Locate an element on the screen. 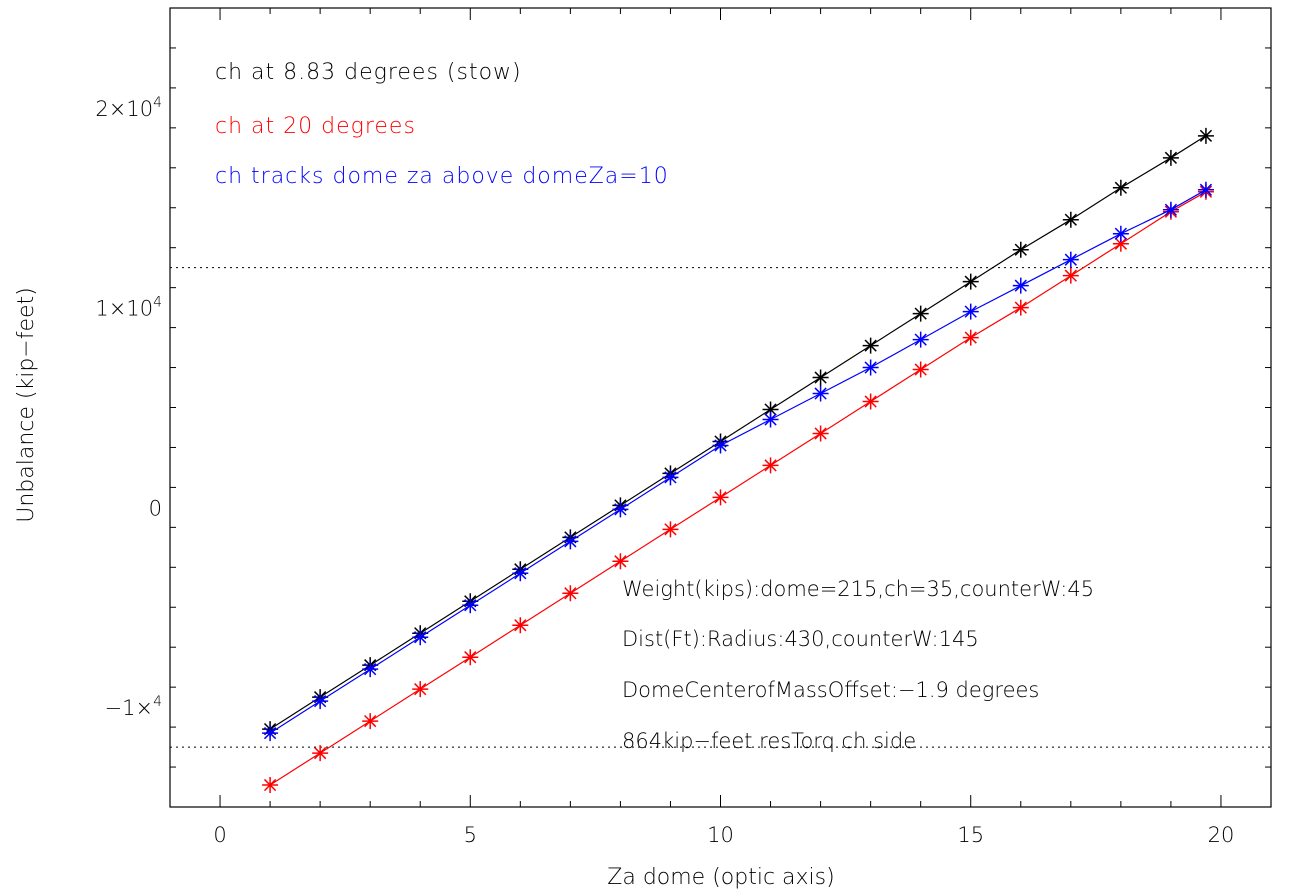 The height and width of the screenshot is (894, 1297). legend-entry: ch tracks dome za above domeZa=10 is located at coordinates (442, 176).